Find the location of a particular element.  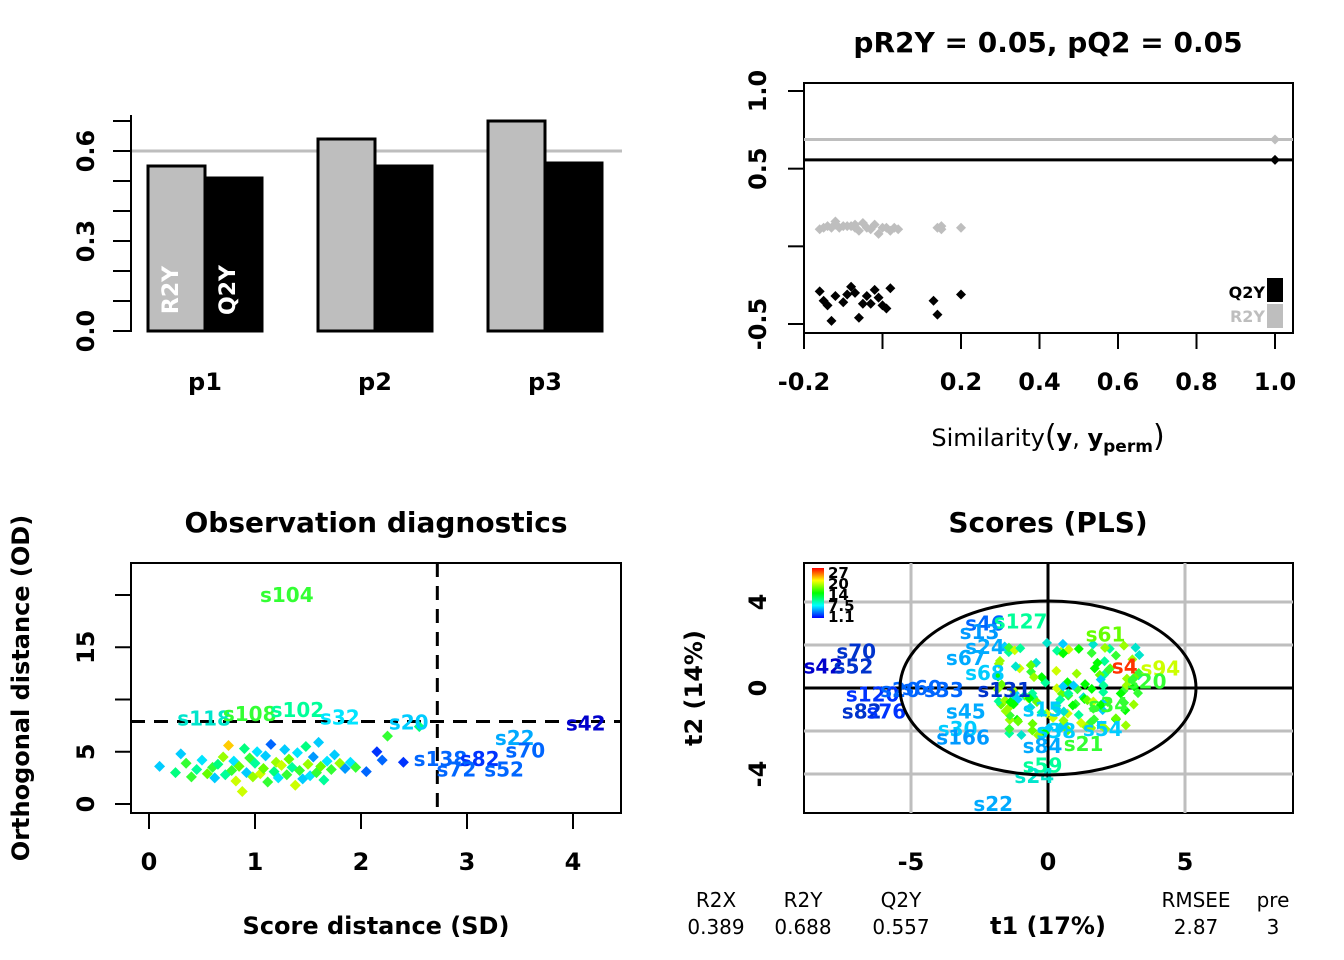

label-s72: s72 is located at coordinates (457, 770).